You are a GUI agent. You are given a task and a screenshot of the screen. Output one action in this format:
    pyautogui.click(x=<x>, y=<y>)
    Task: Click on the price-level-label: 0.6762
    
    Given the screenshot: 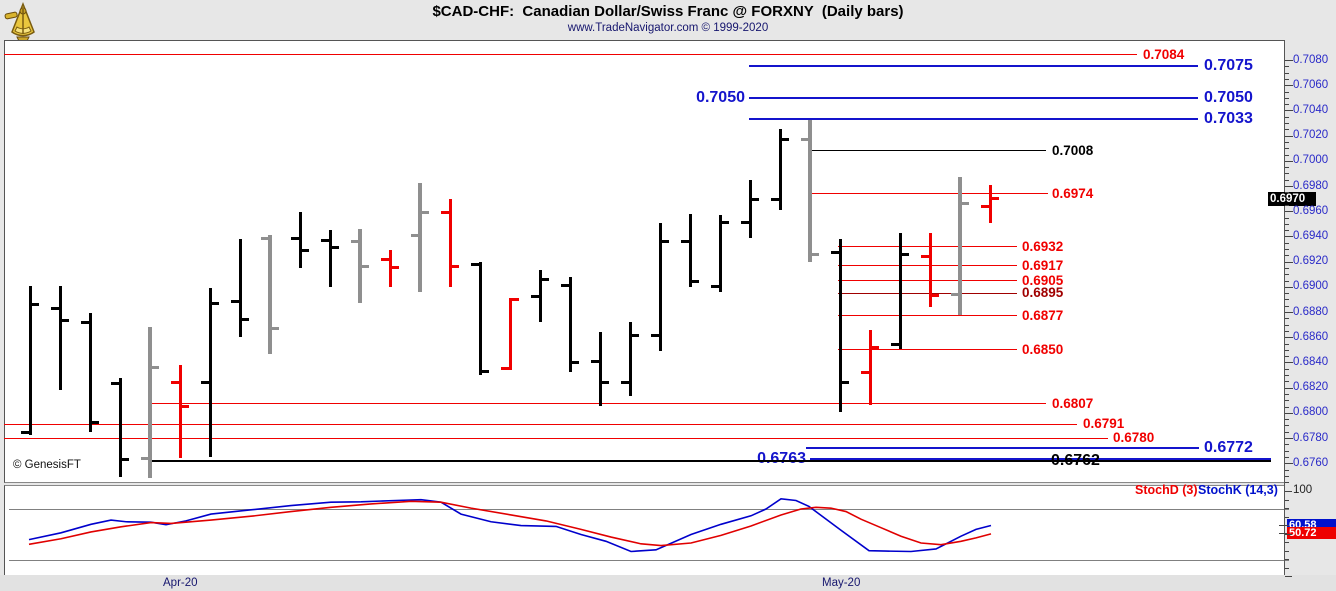 What is the action you would take?
    pyautogui.click(x=1075, y=460)
    